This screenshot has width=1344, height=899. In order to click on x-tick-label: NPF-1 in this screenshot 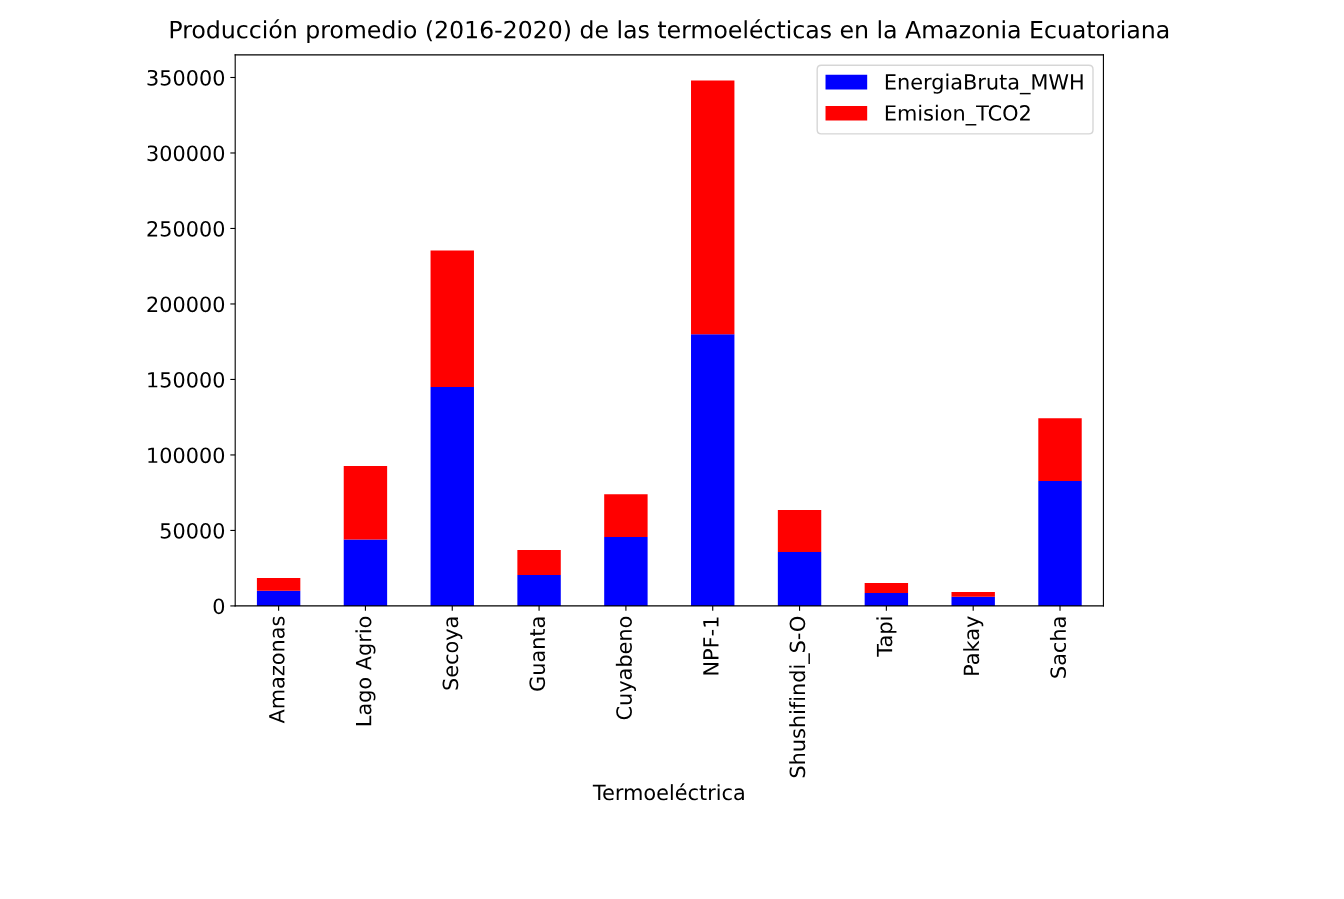, I will do `click(711, 646)`.